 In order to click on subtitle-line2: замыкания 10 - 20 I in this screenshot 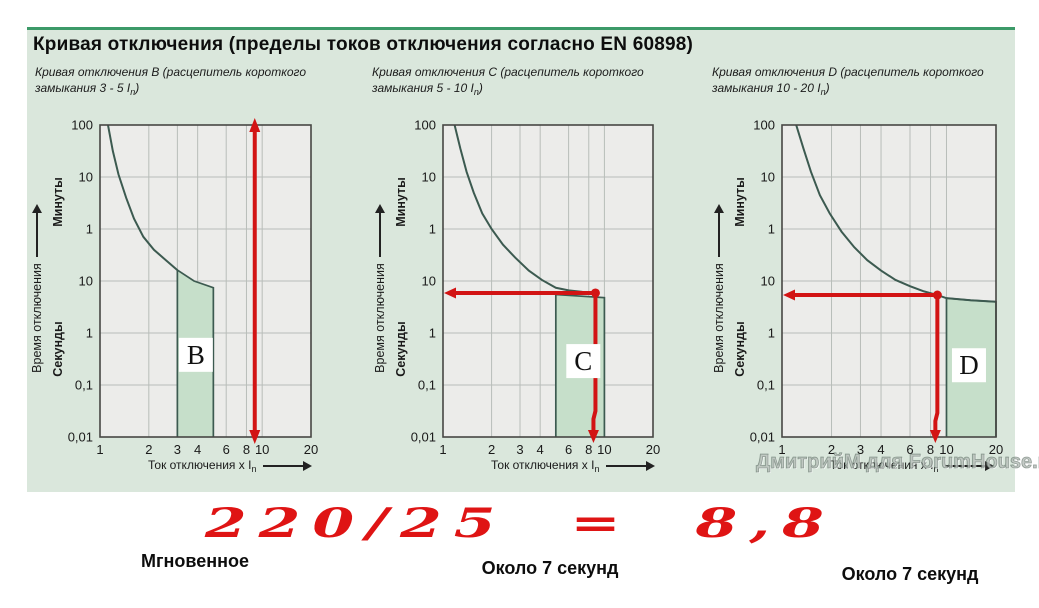, I will do `click(766, 88)`.